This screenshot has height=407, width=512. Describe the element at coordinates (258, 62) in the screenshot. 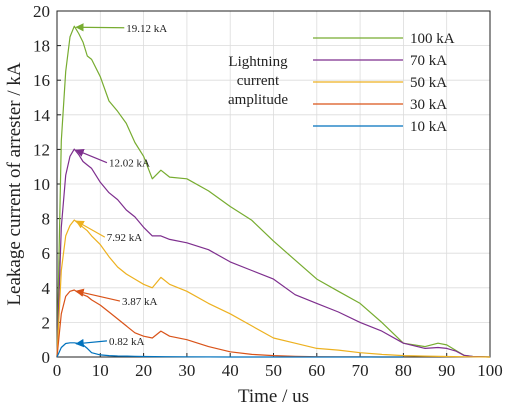

I see `legend-title-line: Lightning` at that location.